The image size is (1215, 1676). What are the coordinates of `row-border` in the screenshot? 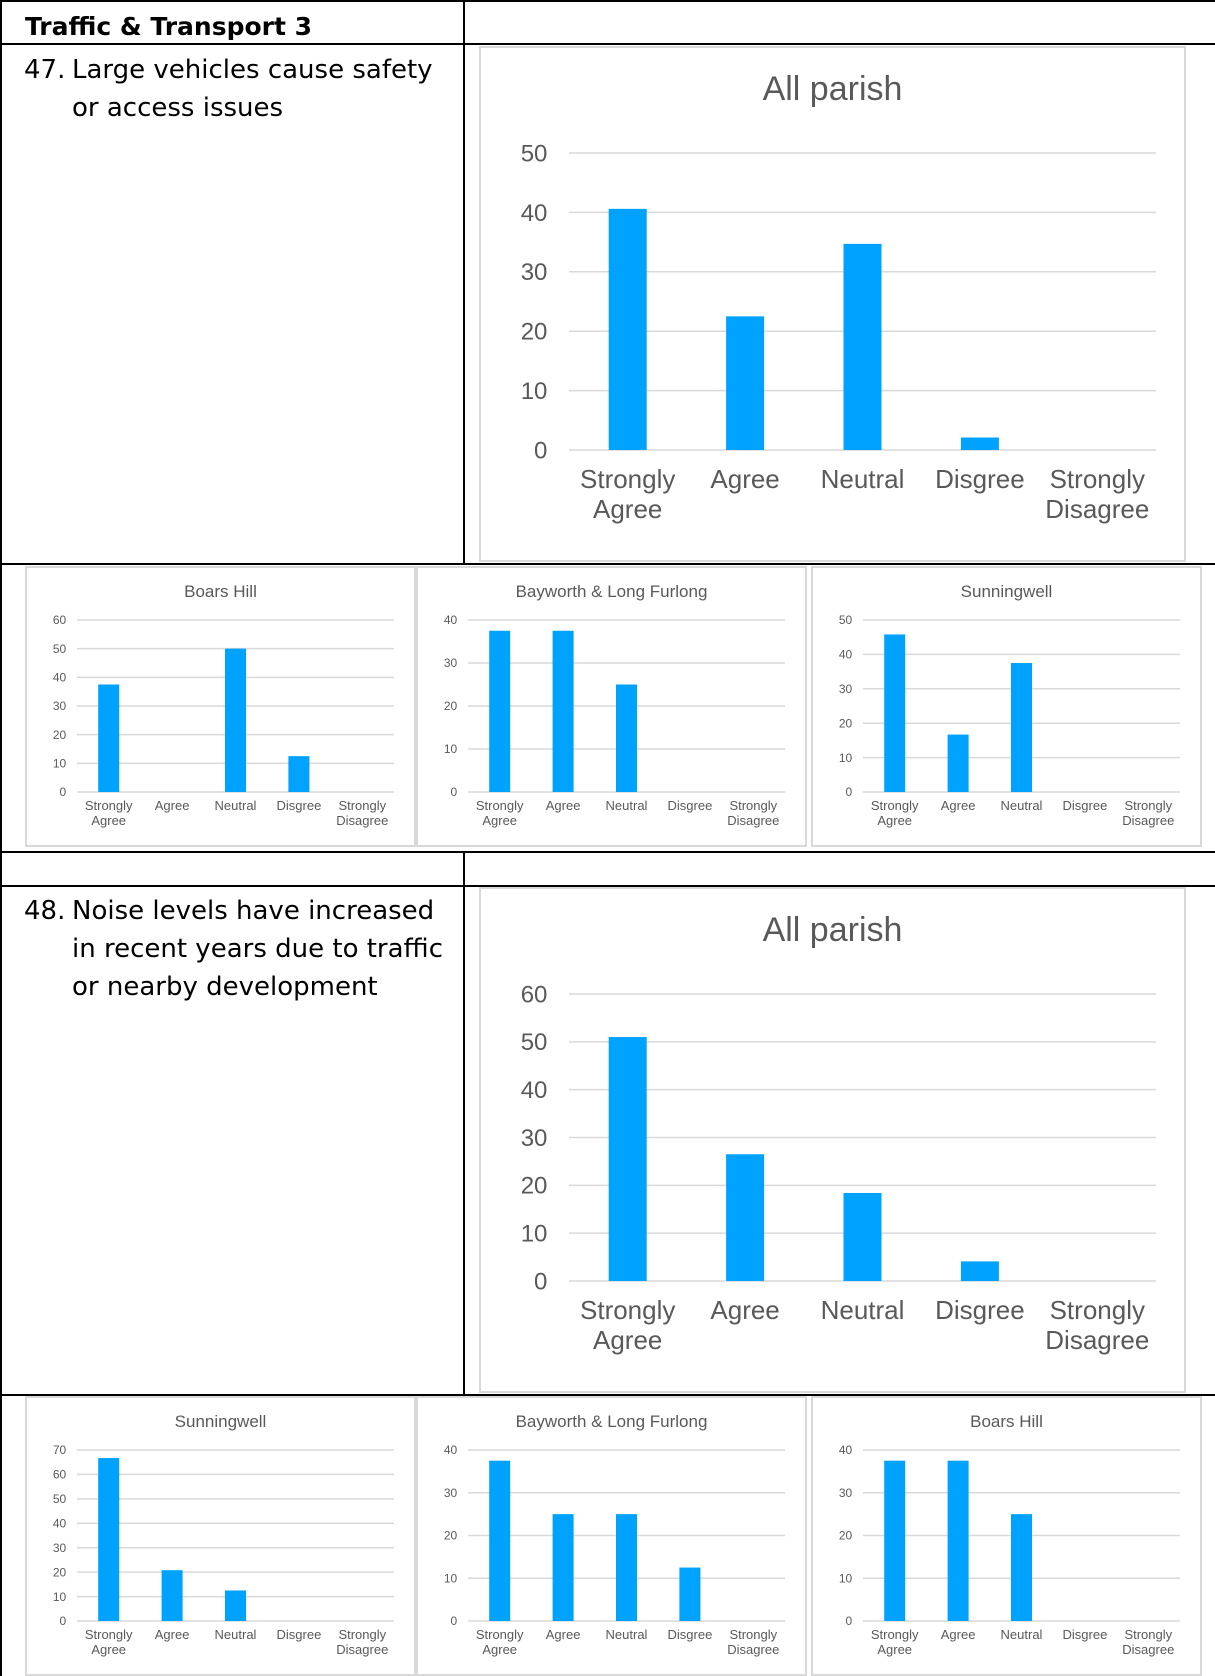 It's located at (607, 886).